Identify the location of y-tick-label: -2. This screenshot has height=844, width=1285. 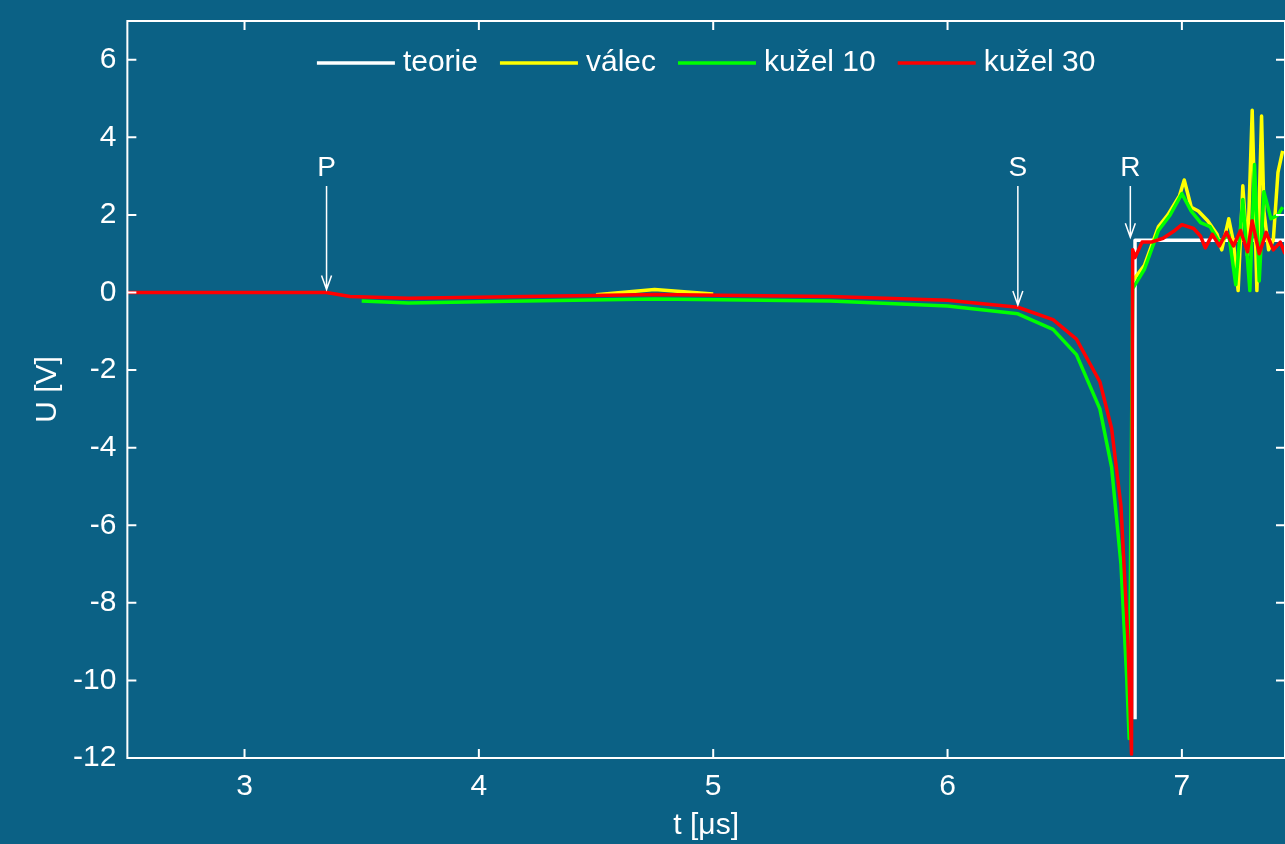
(103, 368).